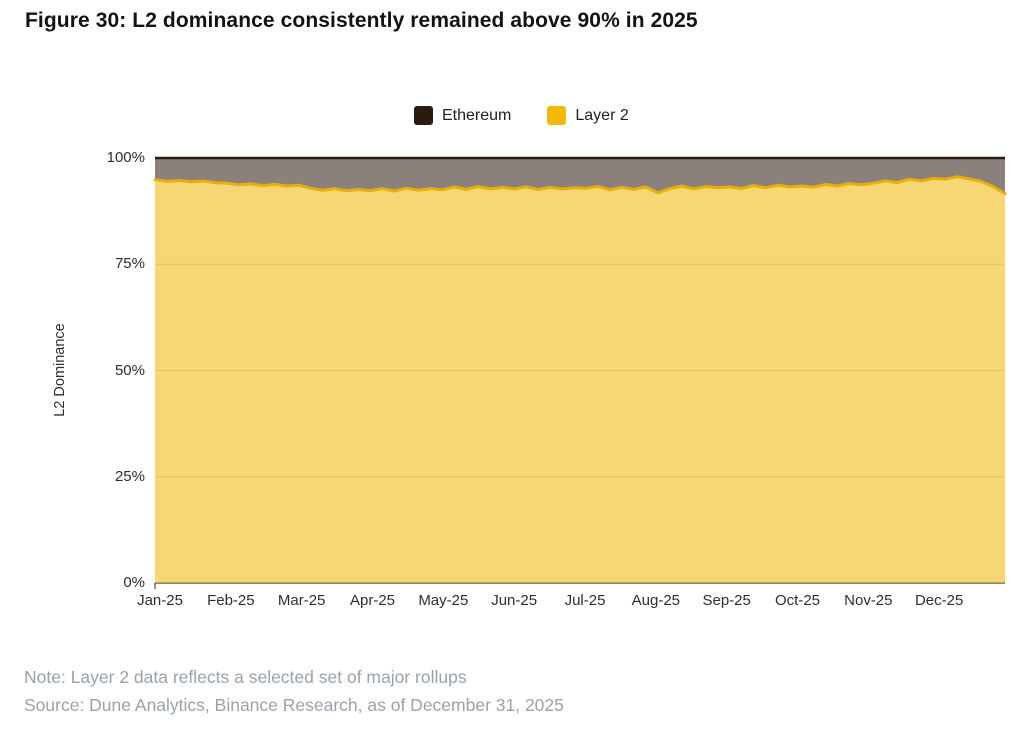 This screenshot has width=1024, height=730. I want to click on legend-item-ethereum: Ethereum, so click(462, 115).